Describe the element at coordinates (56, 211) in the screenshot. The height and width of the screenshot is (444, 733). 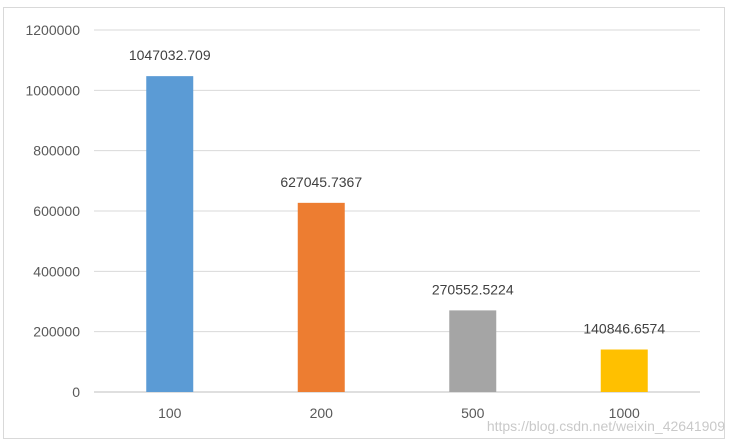
I see `y-tick-label: 600000` at that location.